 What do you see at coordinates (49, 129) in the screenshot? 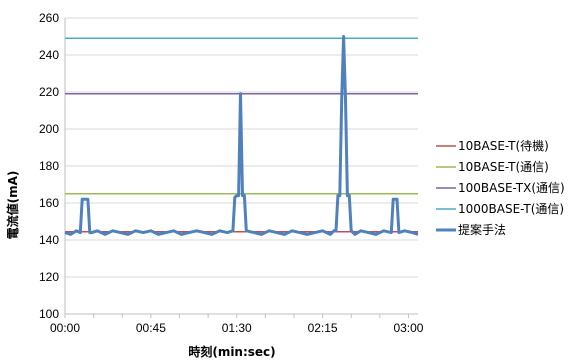
I see `y-tick-label: 200` at bounding box center [49, 129].